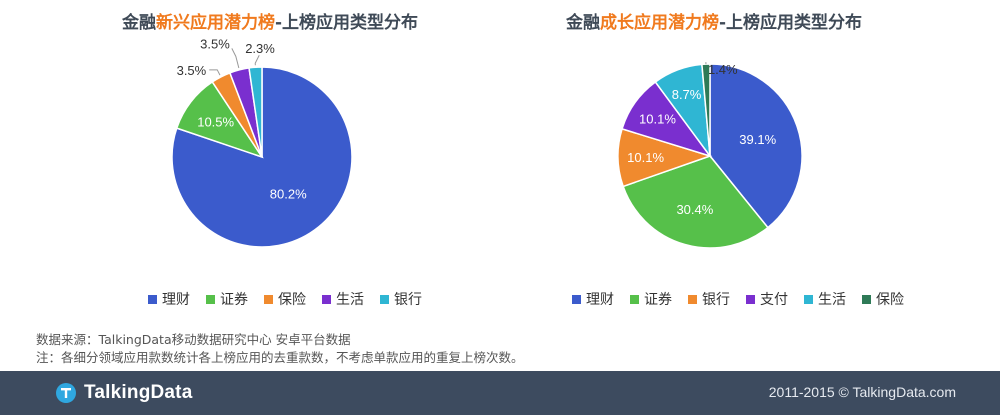 The width and height of the screenshot is (1000, 415). What do you see at coordinates (658, 300) in the screenshot?
I see `right-legend-label-1: 证券` at bounding box center [658, 300].